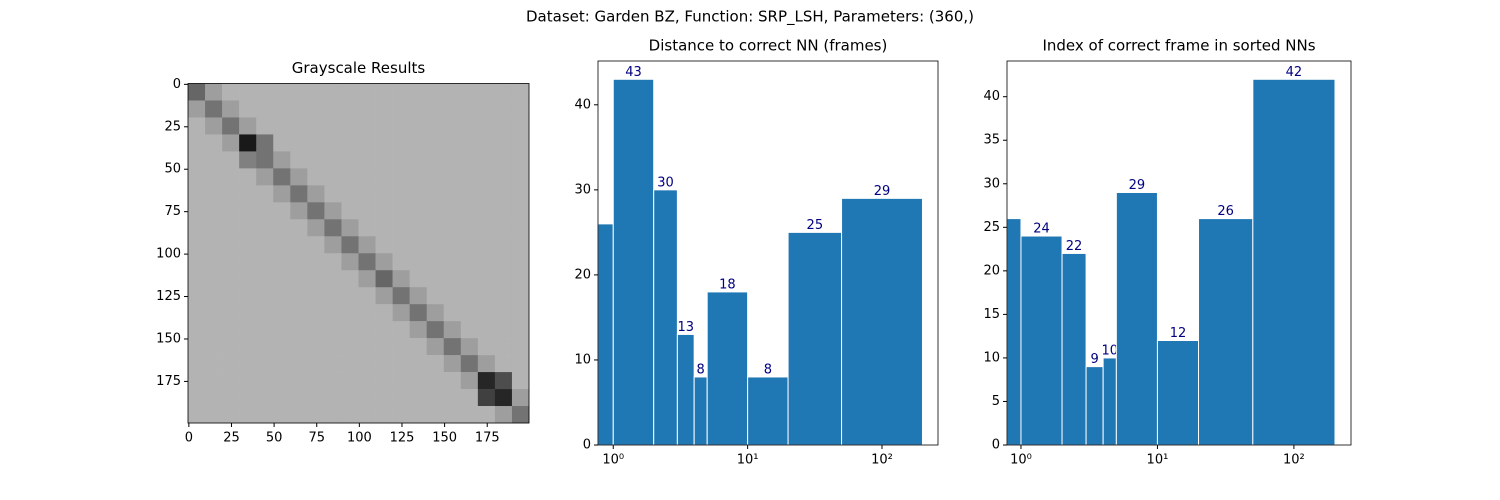 The width and height of the screenshot is (1500, 500). I want to click on x-tick-label: 10², so click(882, 460).